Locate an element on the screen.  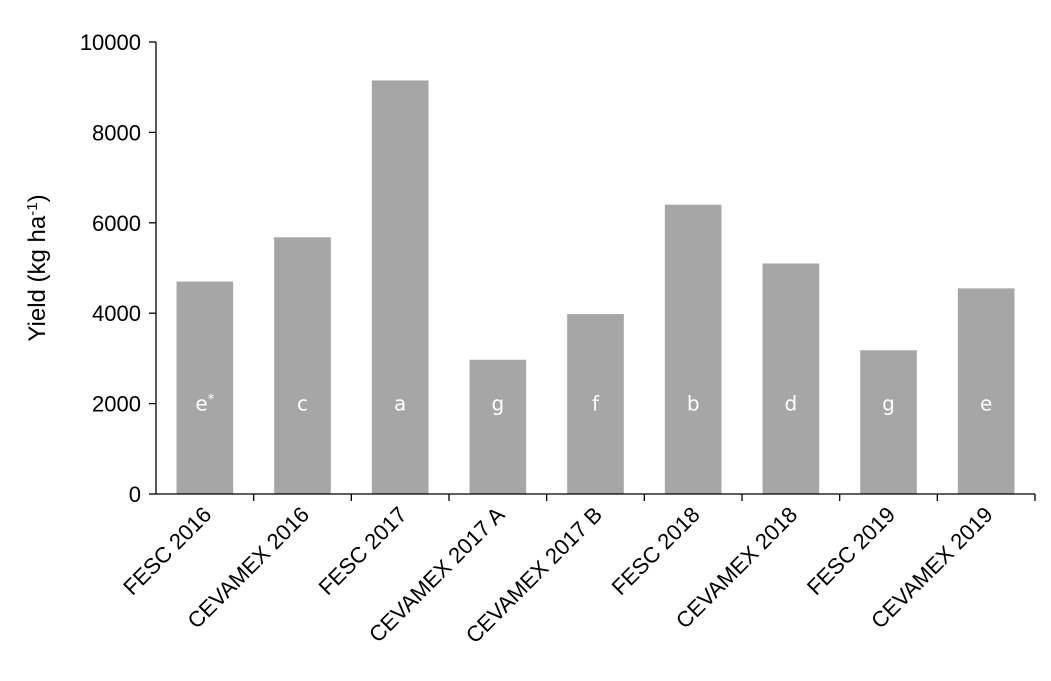
x-category-label: FESC 2016 is located at coordinates (167, 551).